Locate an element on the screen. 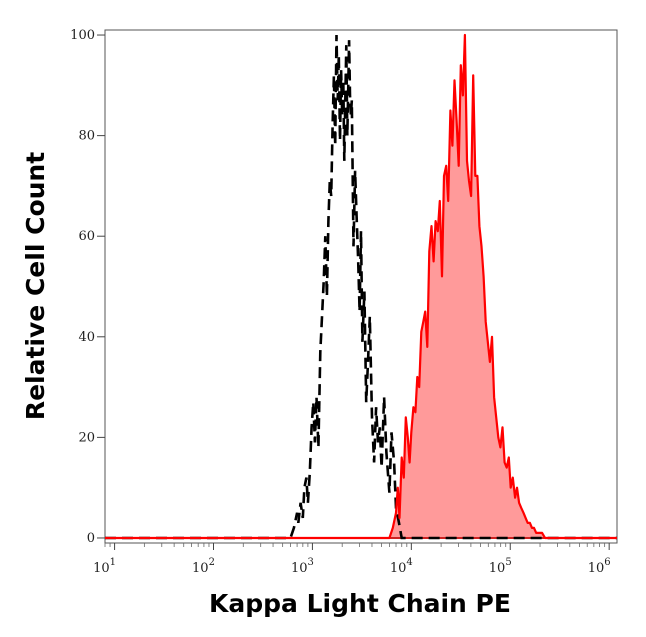 The width and height of the screenshot is (646, 637). x-axis-title: Kappa Light Chain PE is located at coordinates (360, 603).